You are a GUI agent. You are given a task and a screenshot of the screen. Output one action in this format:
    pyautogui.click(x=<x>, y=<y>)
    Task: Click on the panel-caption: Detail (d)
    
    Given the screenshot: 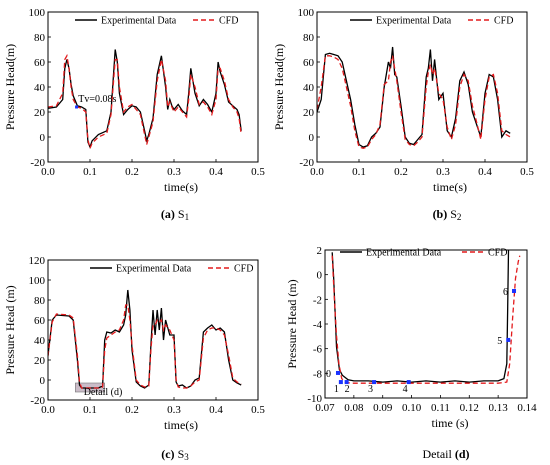 What is the action you would take?
    pyautogui.click(x=446, y=454)
    